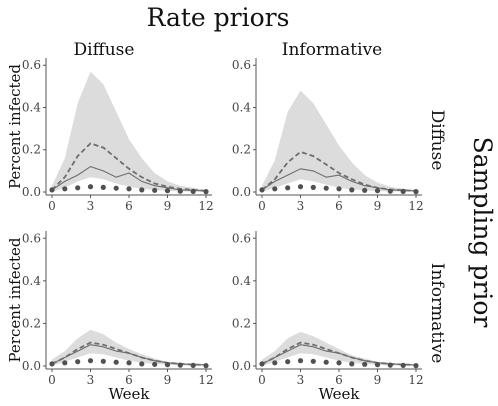 The width and height of the screenshot is (498, 406). Describe the element at coordinates (437, 140) in the screenshot. I see `row-strip-diffuse: Diffuse` at that location.